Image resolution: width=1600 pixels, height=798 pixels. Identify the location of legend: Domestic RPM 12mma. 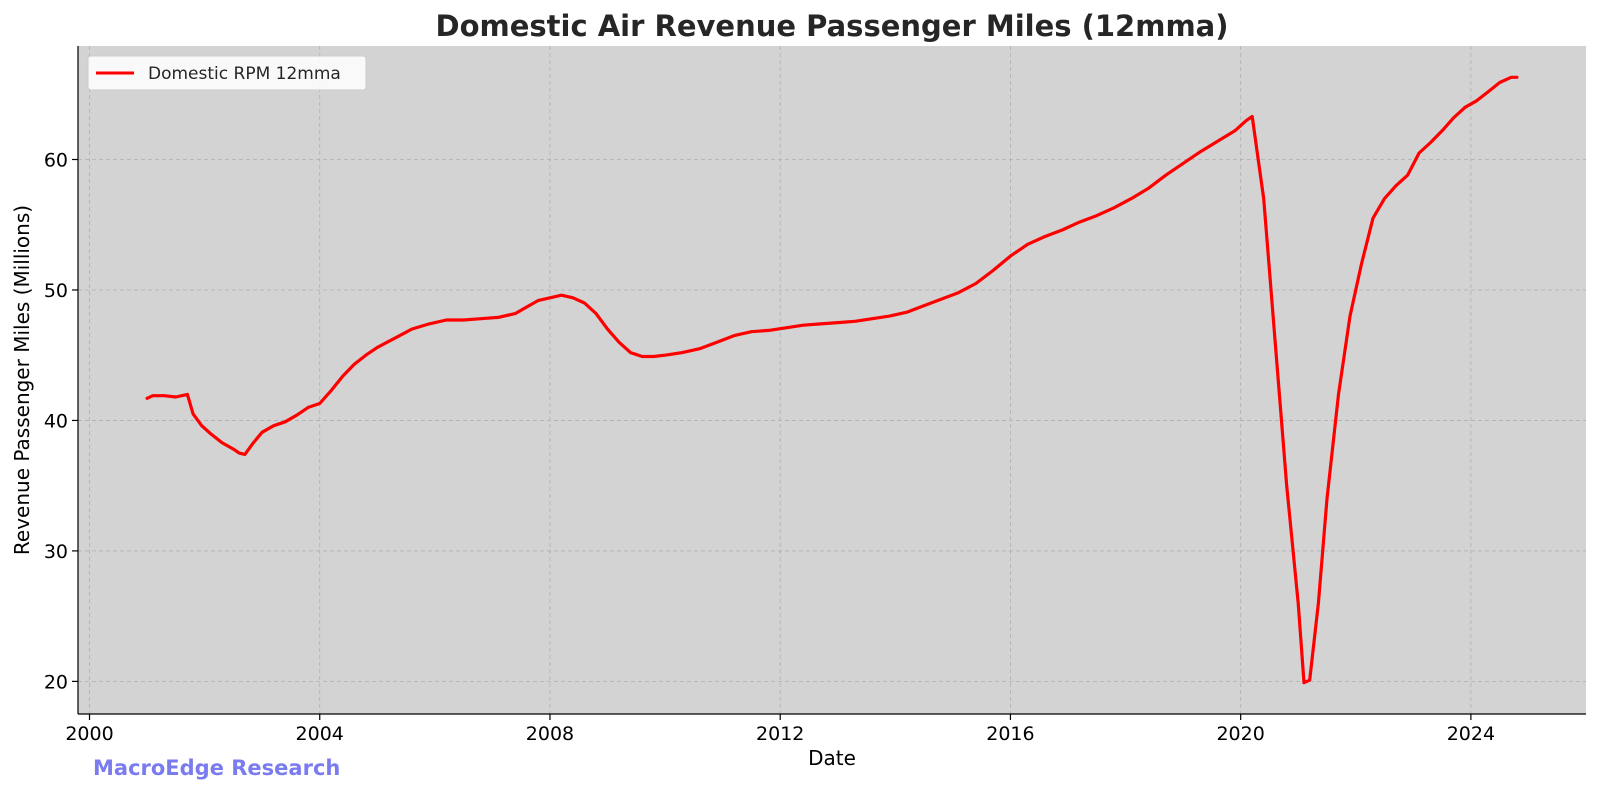
(227, 73).